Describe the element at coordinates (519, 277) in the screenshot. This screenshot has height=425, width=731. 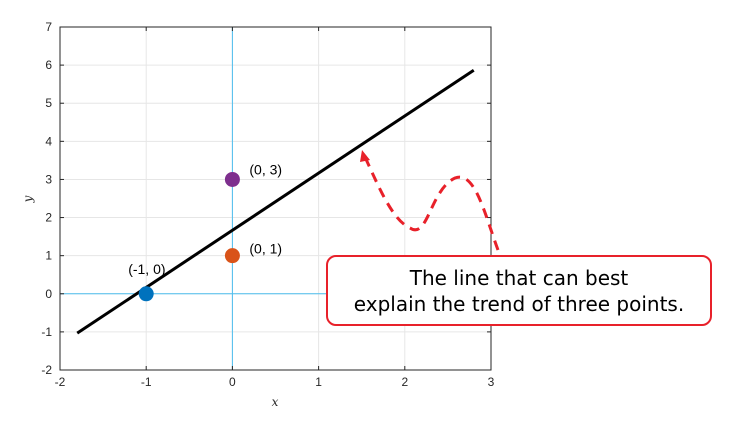
I see `annotation-line-1: The line that can best` at that location.